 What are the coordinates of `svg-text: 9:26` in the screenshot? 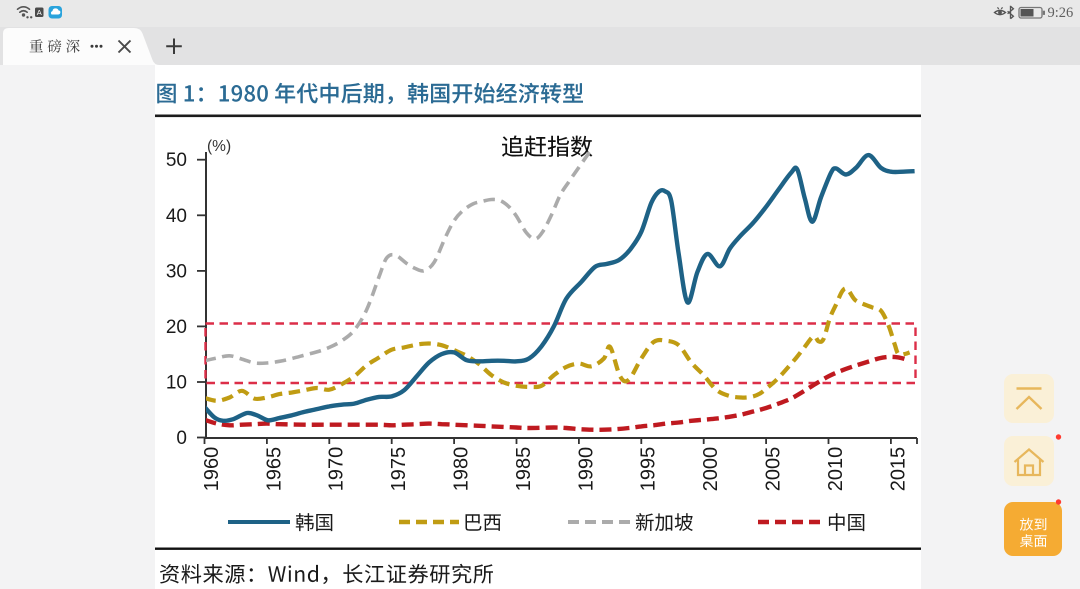 It's located at (1061, 13).